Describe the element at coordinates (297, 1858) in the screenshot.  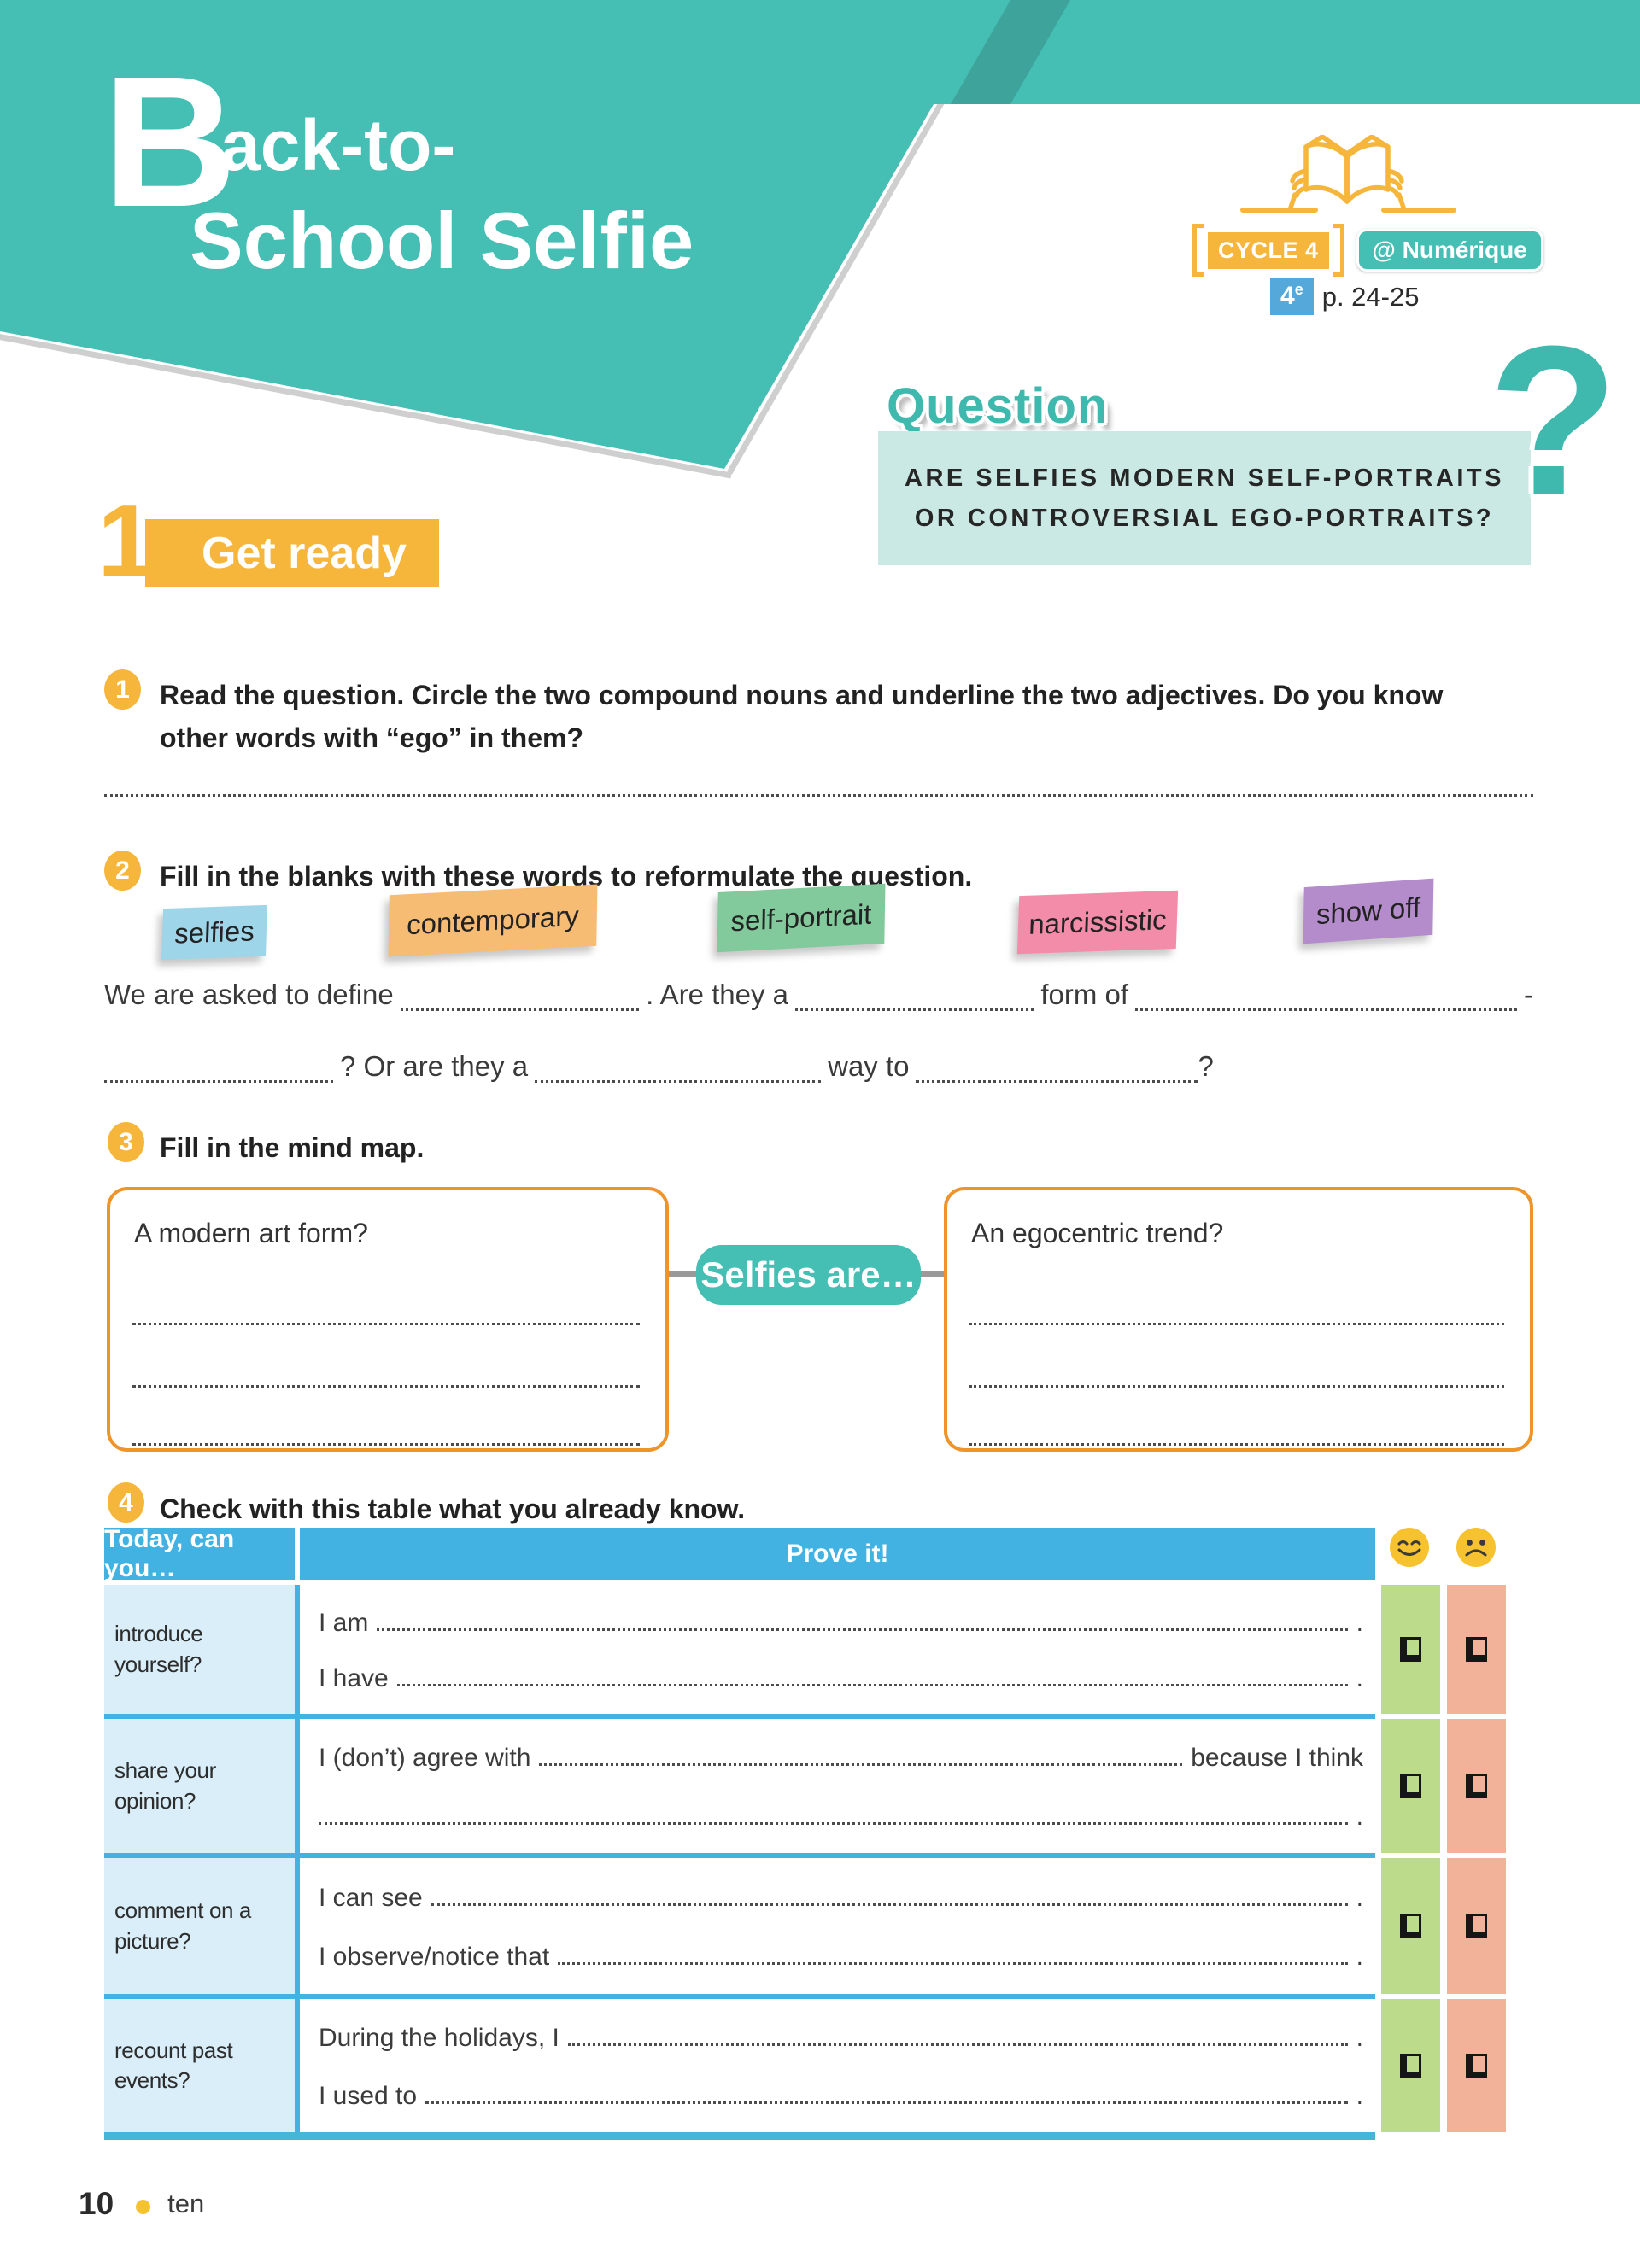
I see `table-column-divider` at that location.